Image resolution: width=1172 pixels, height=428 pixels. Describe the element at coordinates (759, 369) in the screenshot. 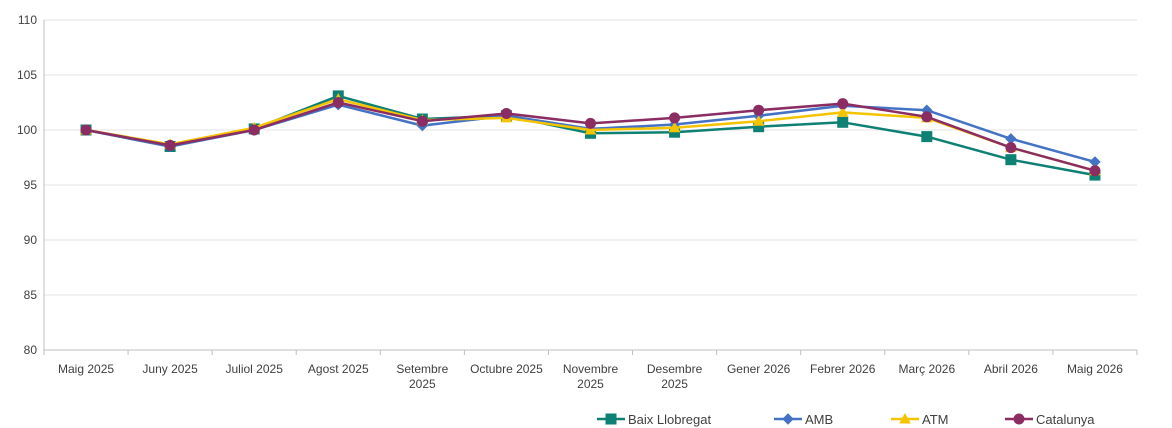

I see `x-tick-label: Gener 2026` at that location.